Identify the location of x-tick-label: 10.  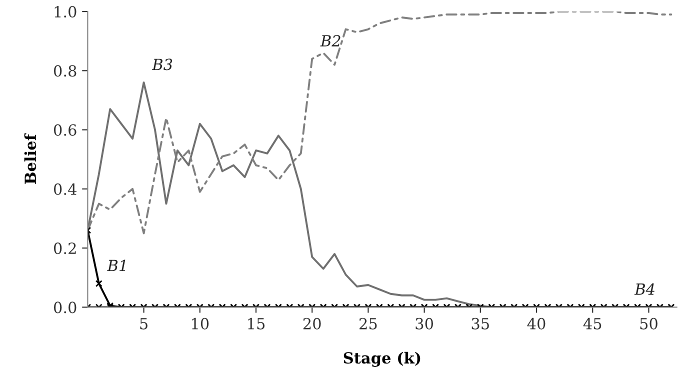
(200, 324).